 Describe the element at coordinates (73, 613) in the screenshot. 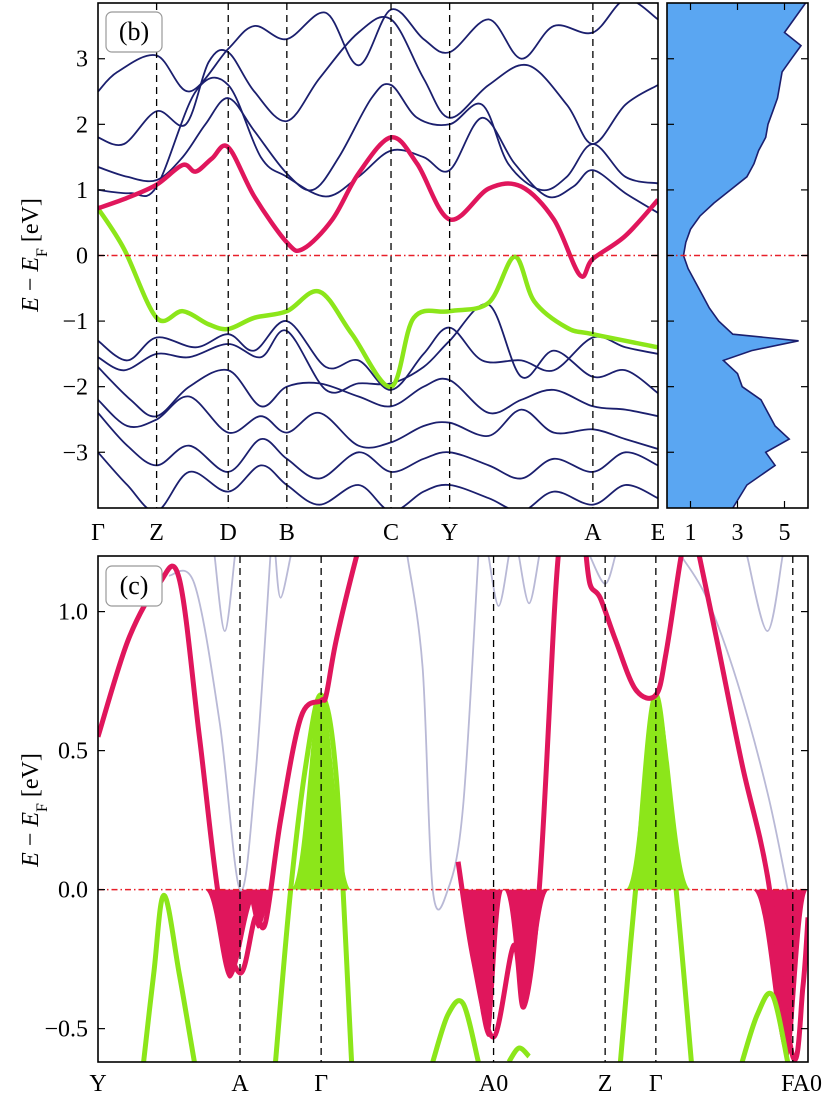

I see `y-tick-label: 1.0` at that location.